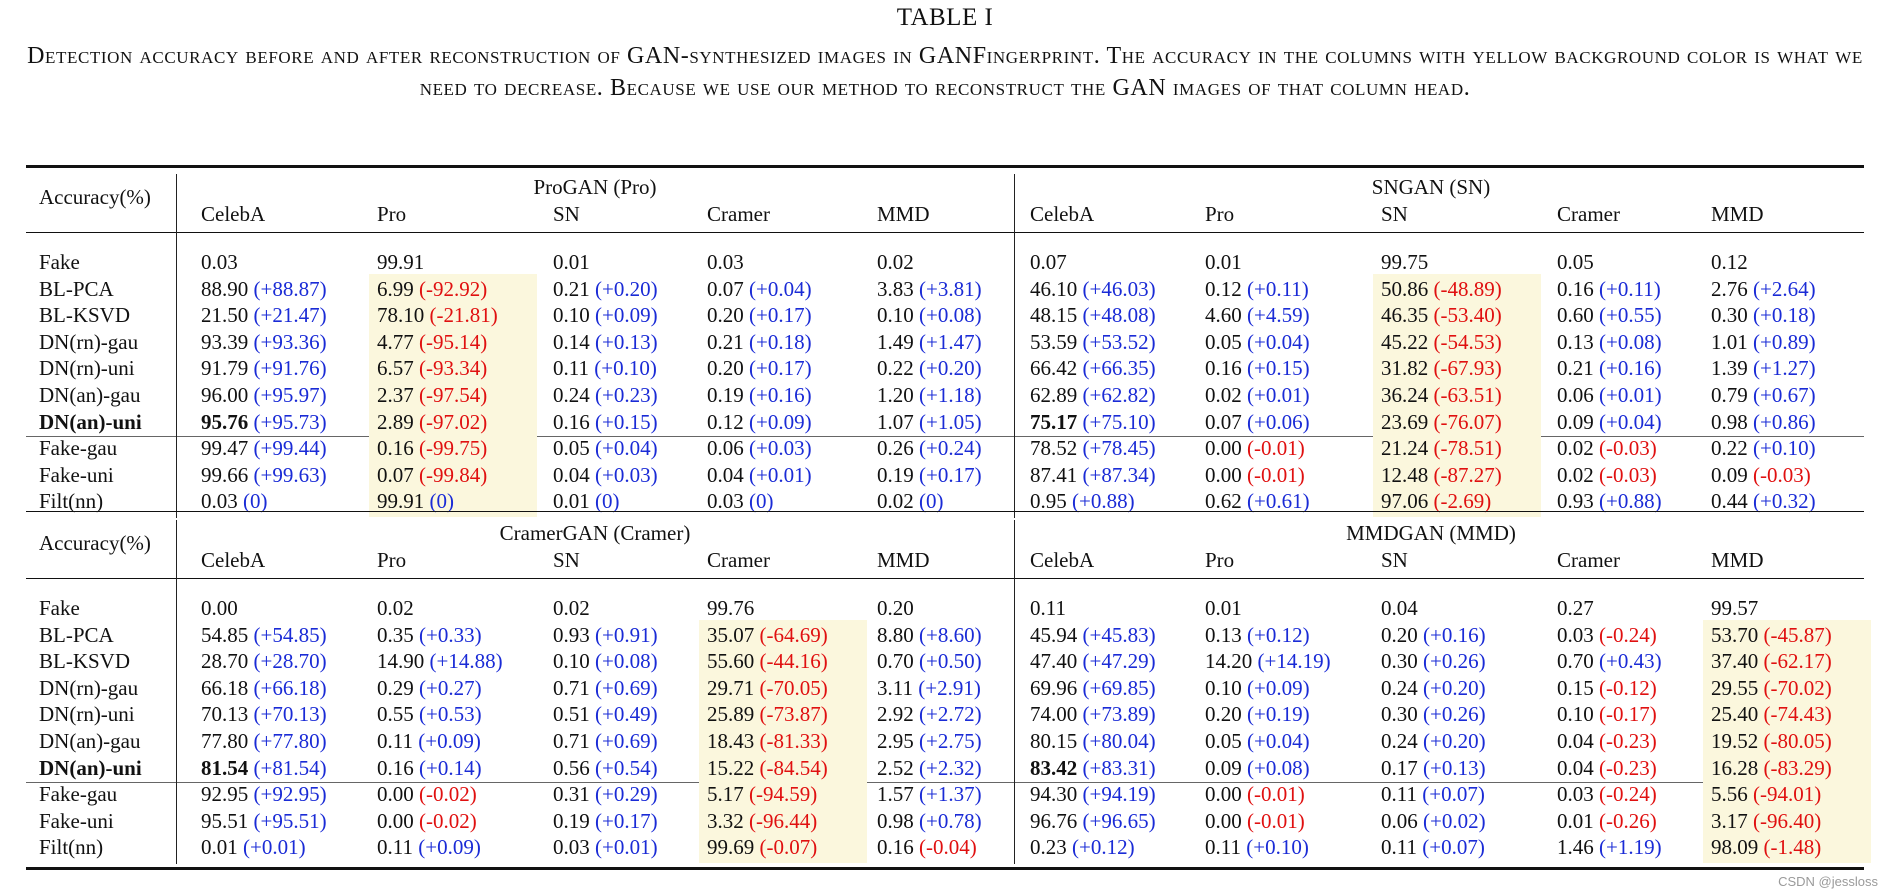  Describe the element at coordinates (1223, 608) in the screenshot. I see `cell-value: 0.01` at that location.